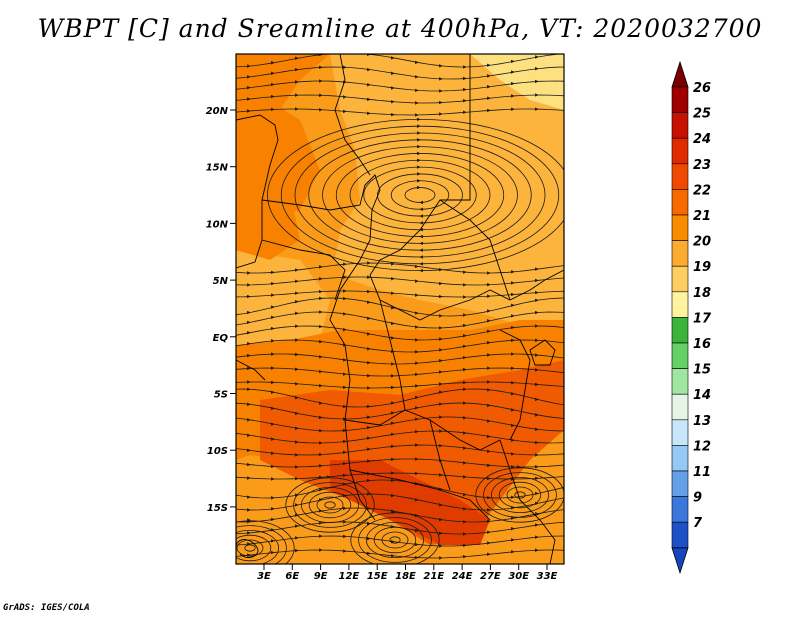 The width and height of the screenshot is (800, 618). I want to click on colorbar-label: 16, so click(702, 344).